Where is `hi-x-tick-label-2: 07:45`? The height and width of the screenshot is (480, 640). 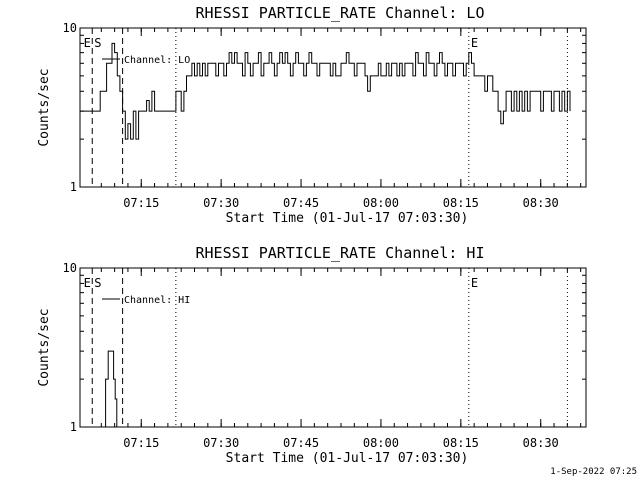
hi-x-tick-label-2: 07:45 is located at coordinates (301, 443).